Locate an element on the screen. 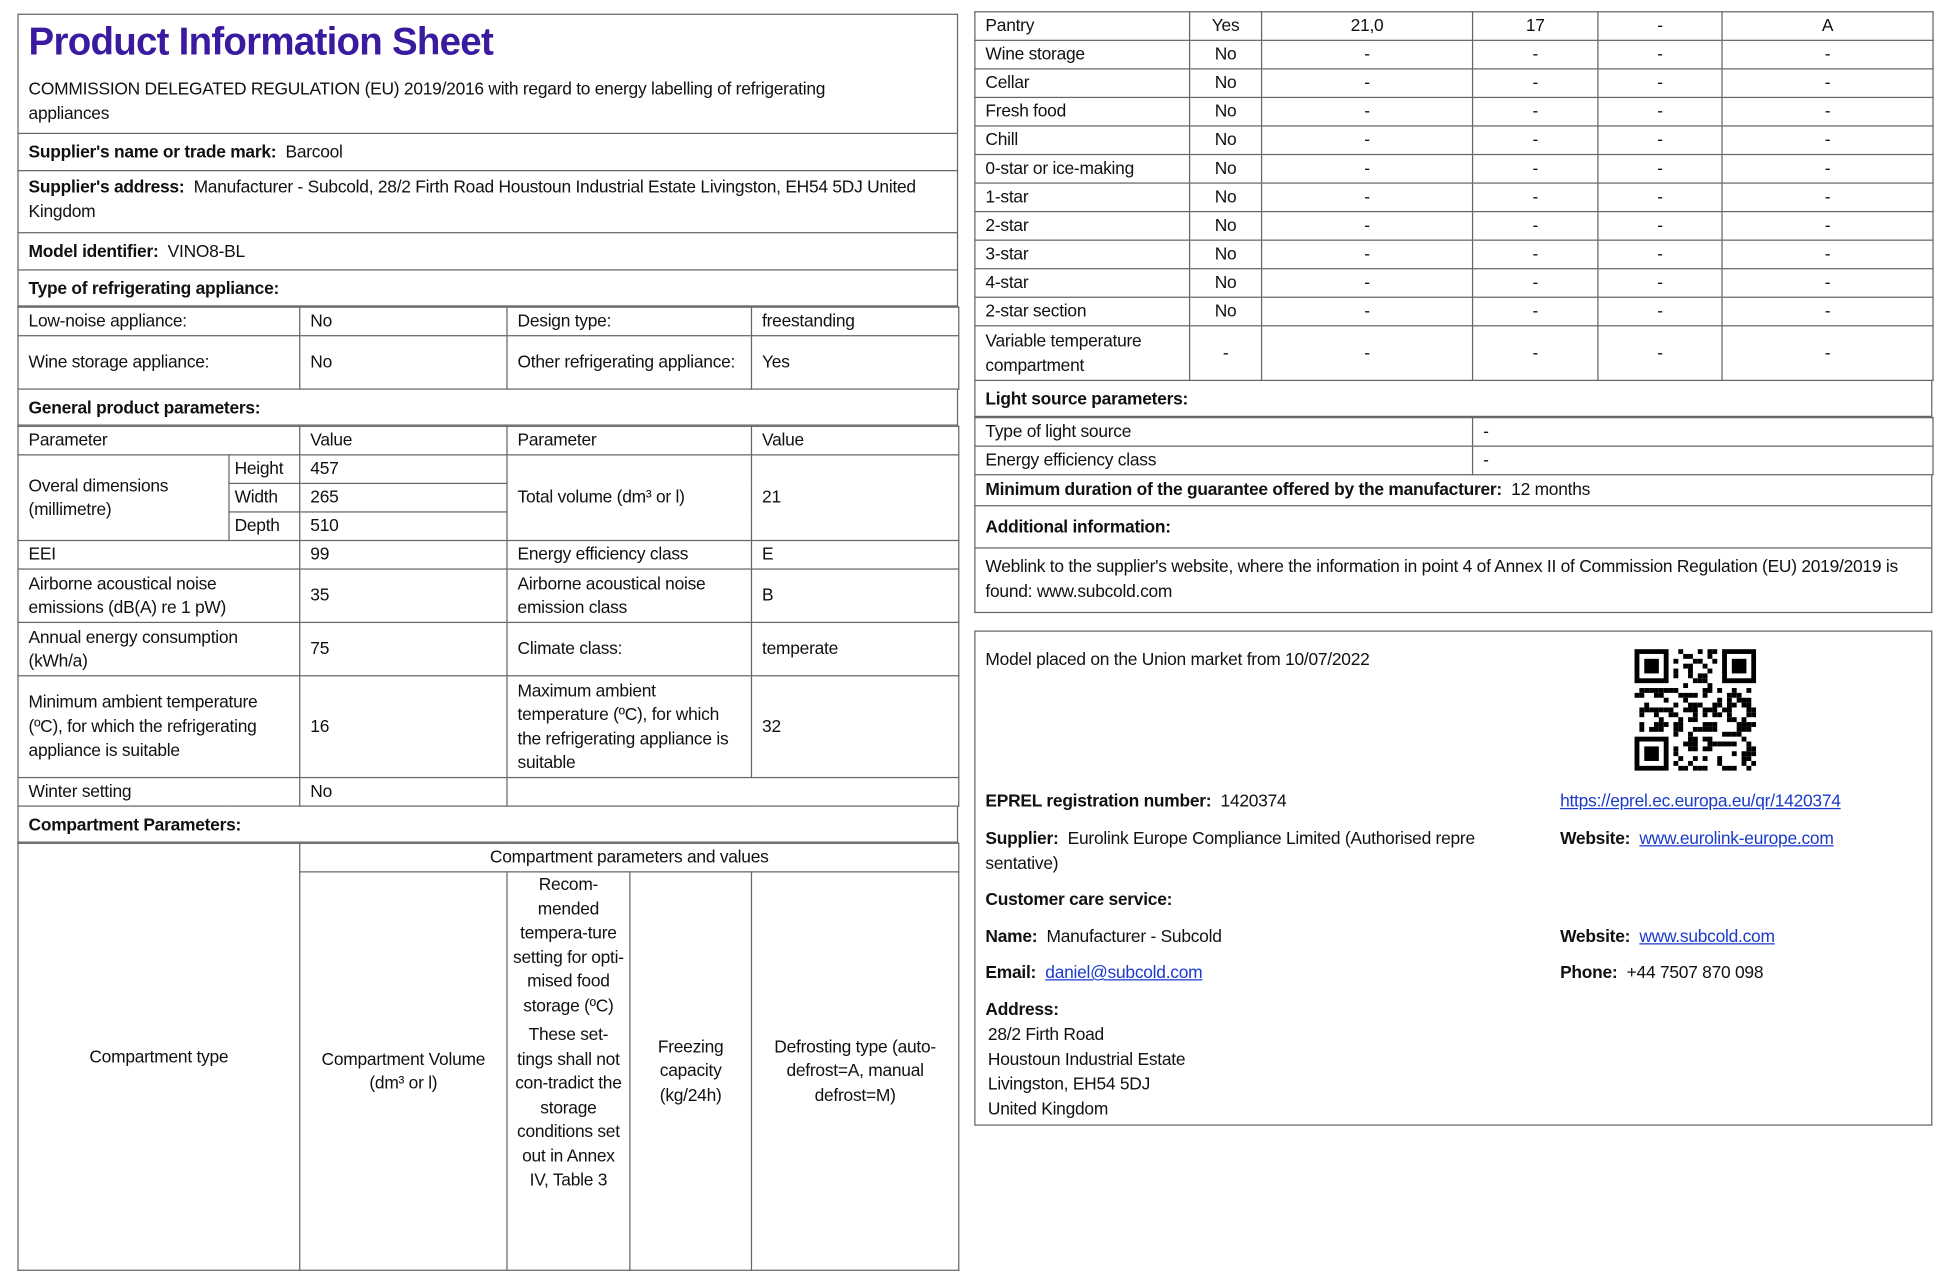  address-line: Houstoun Industrial Estate is located at coordinates (1086, 1058).